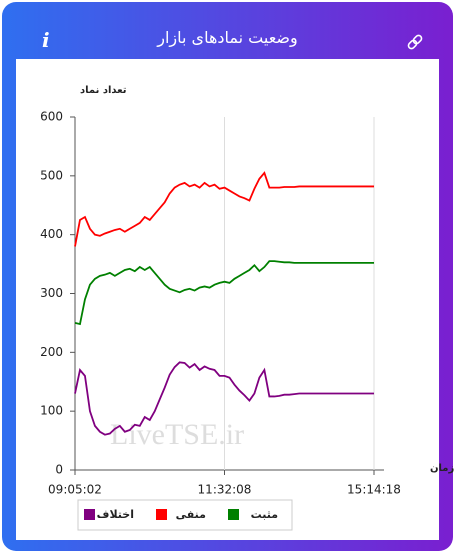 The width and height of the screenshot is (459, 557). Describe the element at coordinates (51, 175) in the screenshot. I see `y-tick-label: 500` at that location.